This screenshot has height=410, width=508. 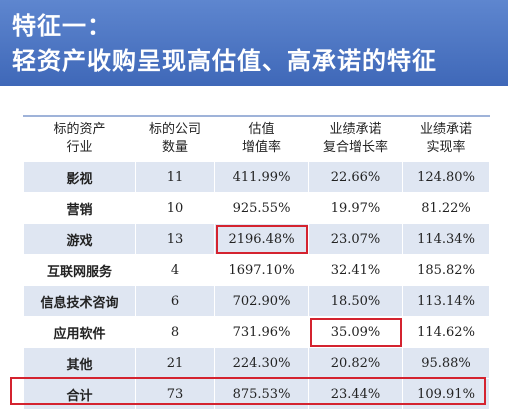 I want to click on cell-realization: 124.80%, so click(x=446, y=177).